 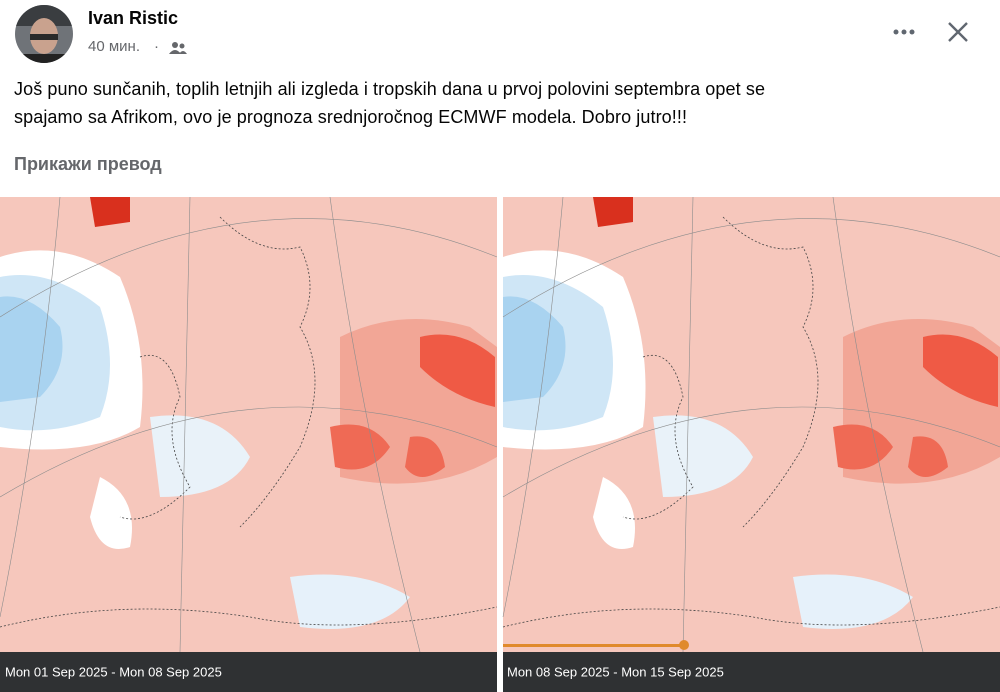 What do you see at coordinates (44, 34) in the screenshot?
I see `avatar` at bounding box center [44, 34].